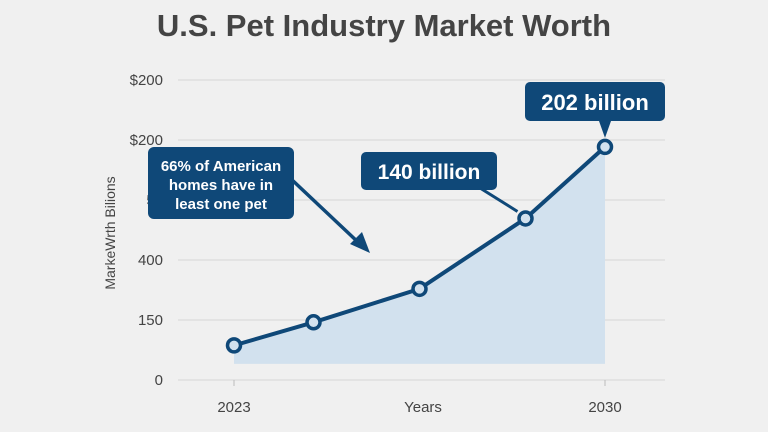 Image resolution: width=768 pixels, height=432 pixels. What do you see at coordinates (604, 407) in the screenshot?
I see `x-tick-label: 2030` at bounding box center [604, 407].